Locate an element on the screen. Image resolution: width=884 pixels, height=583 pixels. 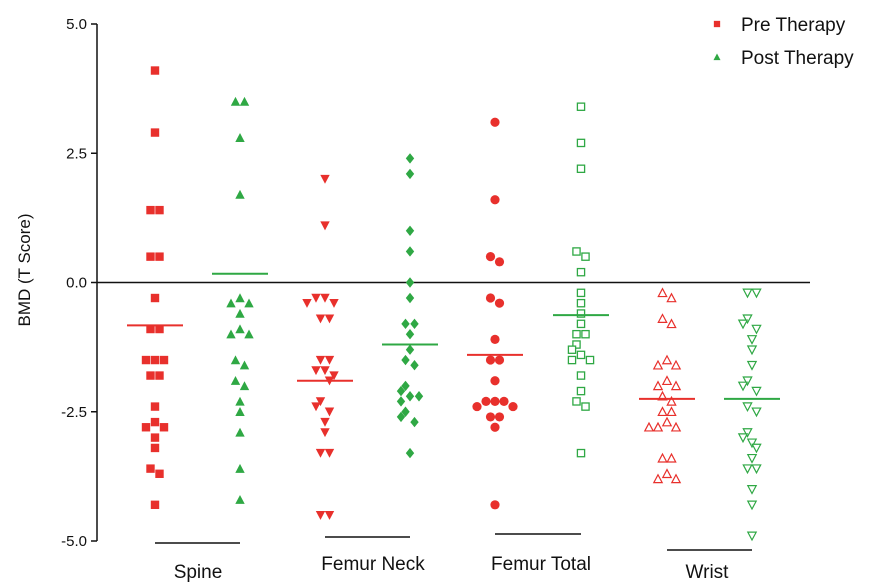
category-label: Spine is located at coordinates (198, 572).